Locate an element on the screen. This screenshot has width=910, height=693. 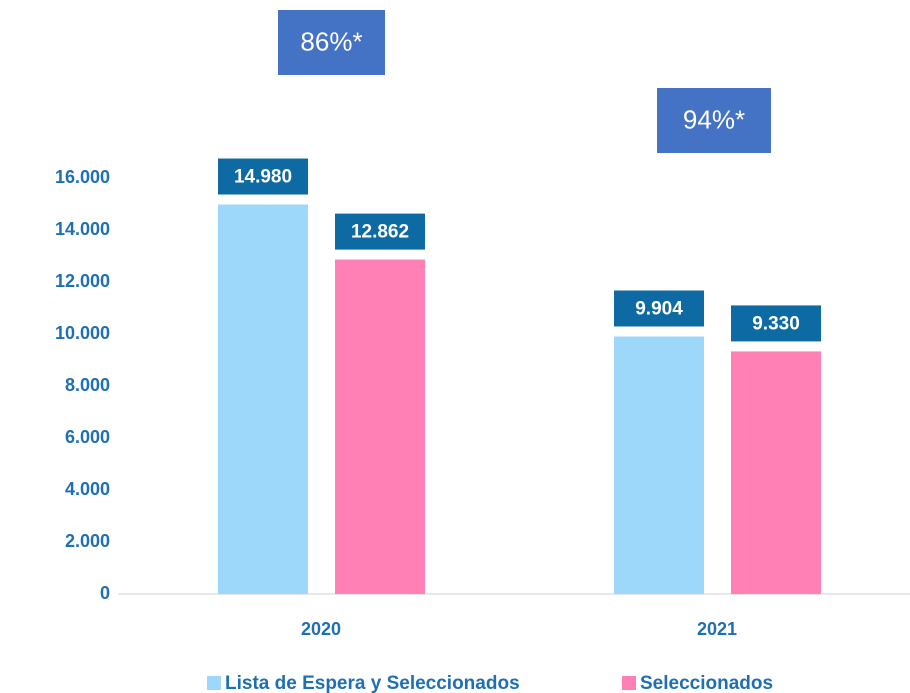
value-label: 12.862 is located at coordinates (380, 232).